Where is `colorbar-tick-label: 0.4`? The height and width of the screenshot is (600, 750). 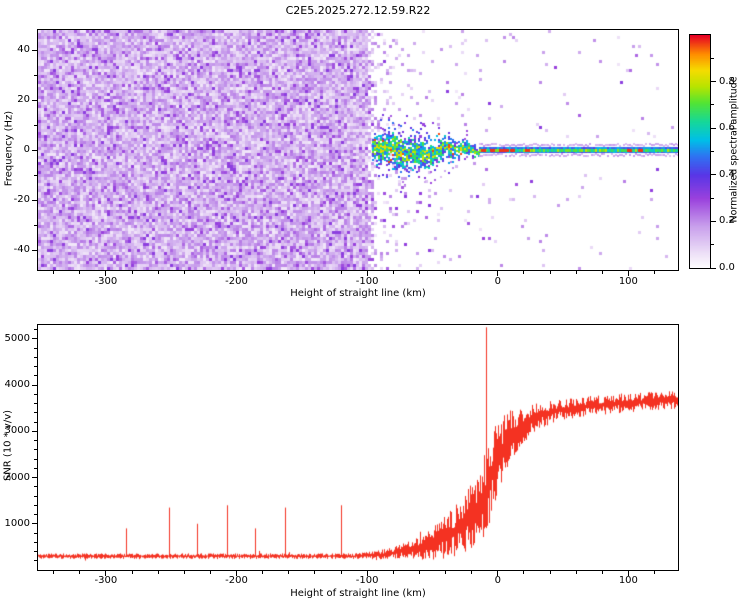 colorbar-tick-label: 0.4 is located at coordinates (727, 174).